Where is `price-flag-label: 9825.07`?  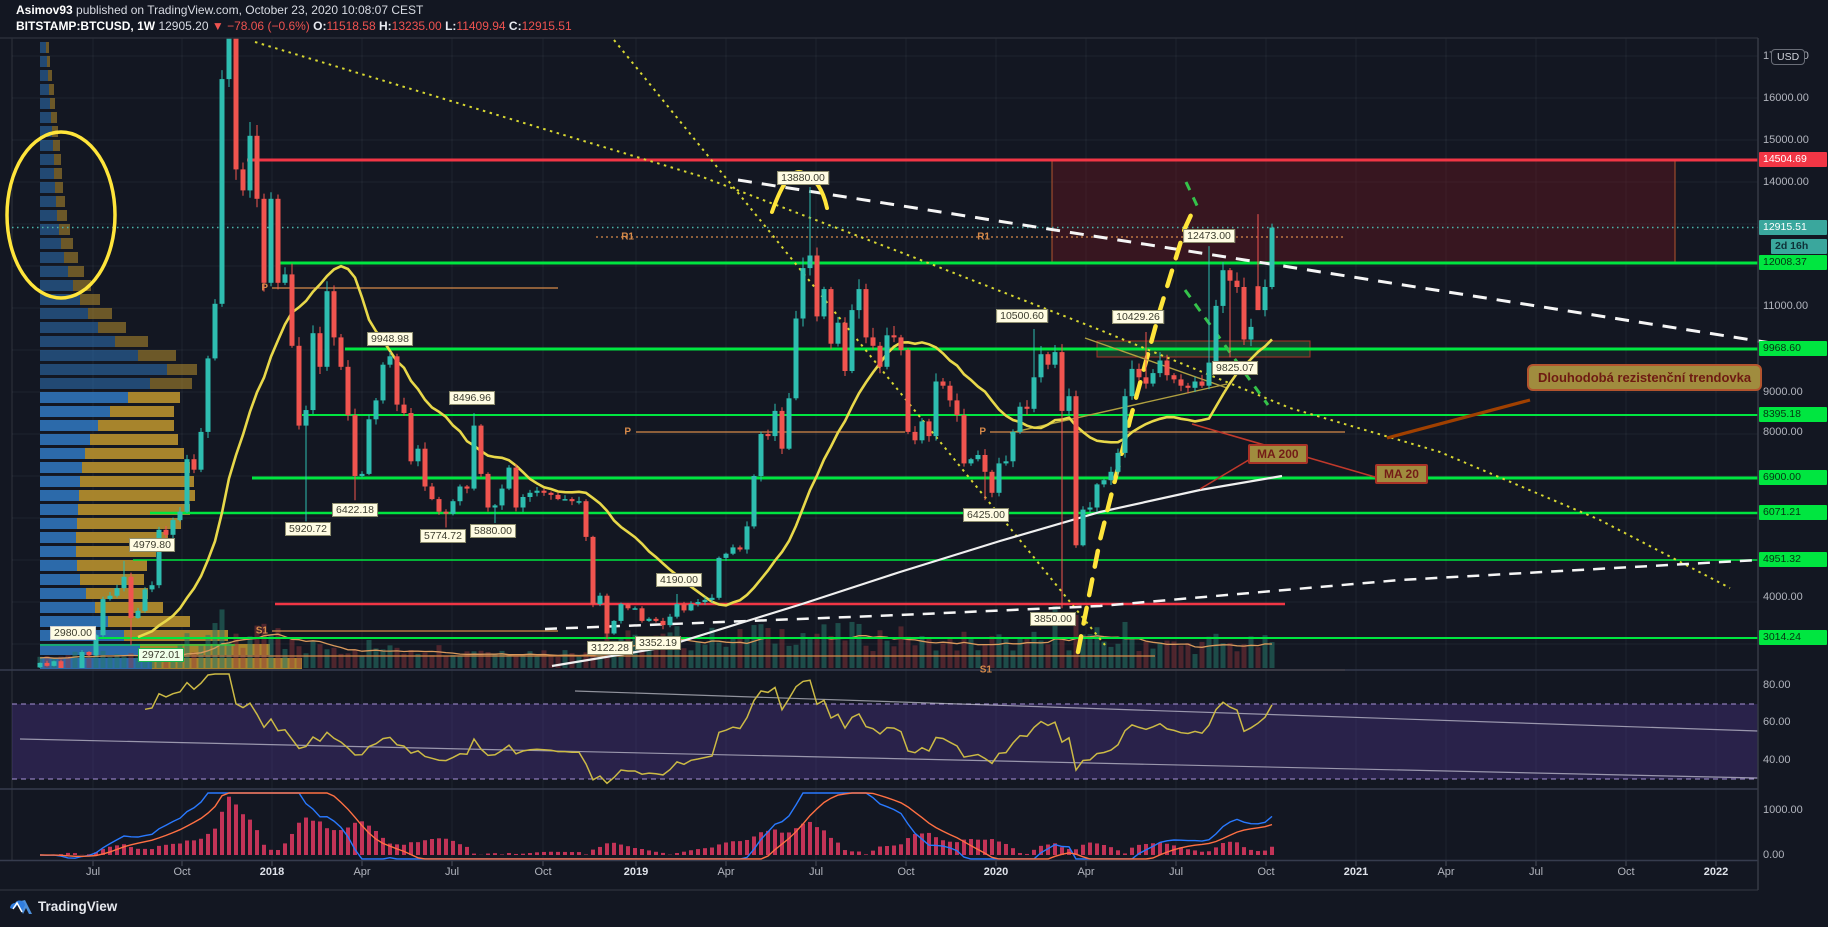
price-flag-label: 9825.07 is located at coordinates (1235, 368).